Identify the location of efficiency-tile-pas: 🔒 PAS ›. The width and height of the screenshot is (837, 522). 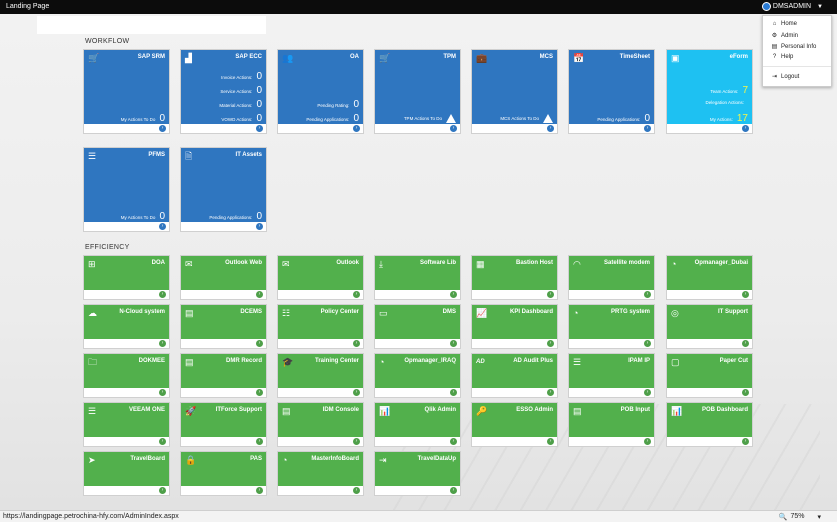
(223, 473).